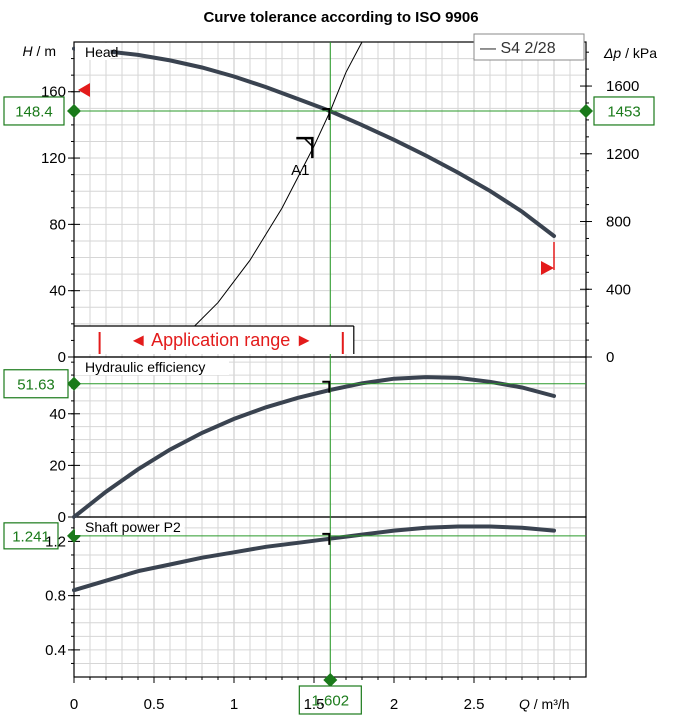 This screenshot has width=686, height=717. What do you see at coordinates (53, 158) in the screenshot?
I see `head-y-tick-label: 120` at bounding box center [53, 158].